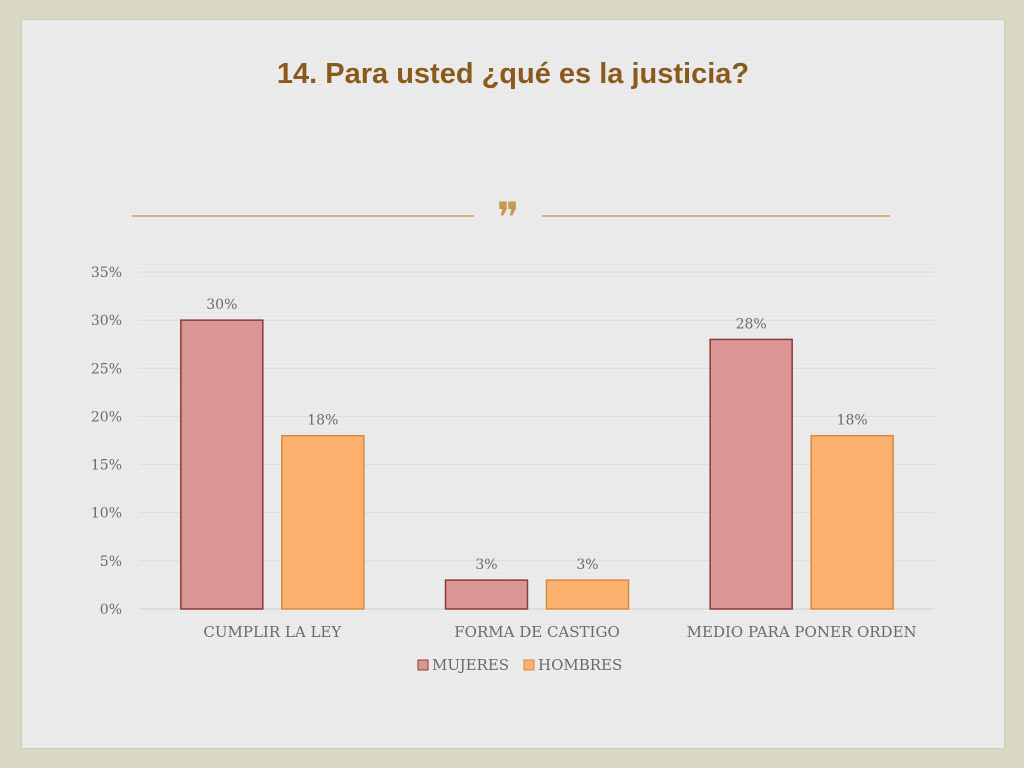  I want to click on y-tick-label: 25%, so click(106, 369).